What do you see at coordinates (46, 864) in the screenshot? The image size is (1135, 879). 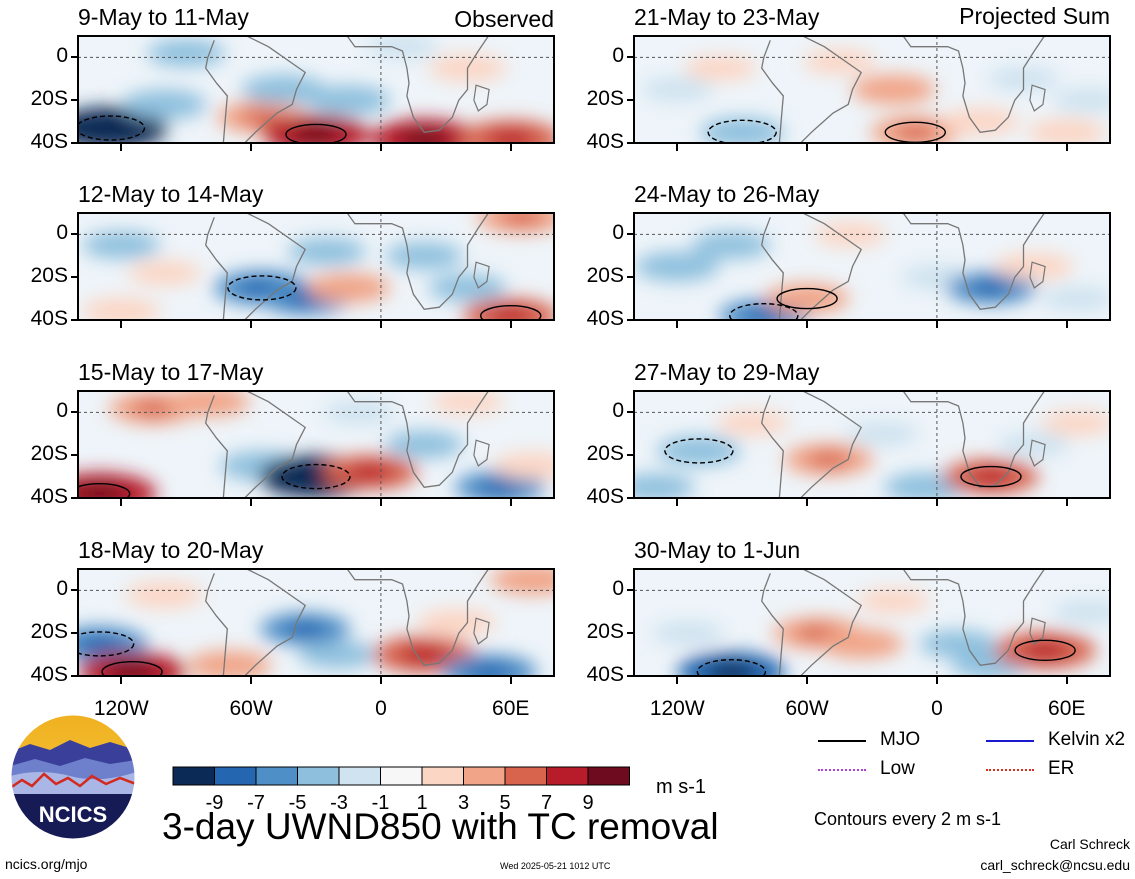 I see `website-label: ncics.org/mjo` at bounding box center [46, 864].